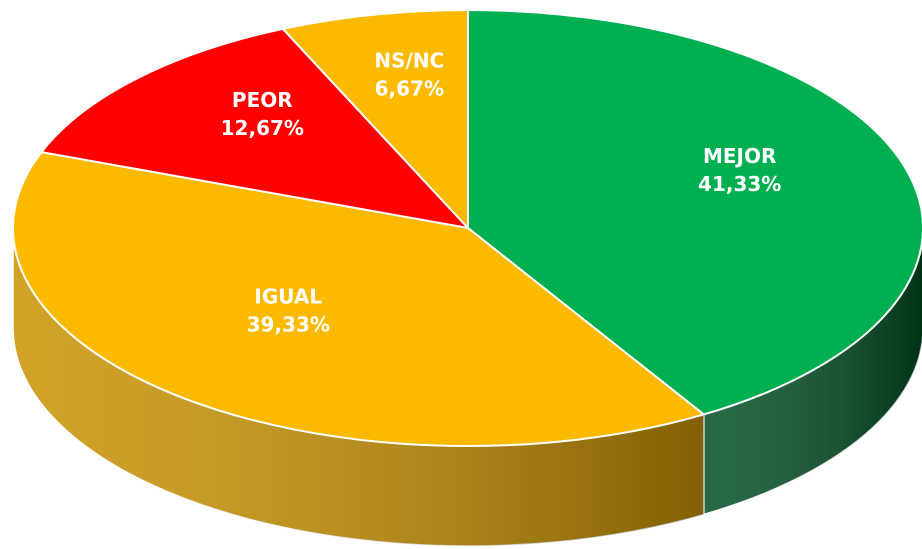 This screenshot has width=922, height=549. I want to click on slice-label: IGUAL, so click(288, 297).